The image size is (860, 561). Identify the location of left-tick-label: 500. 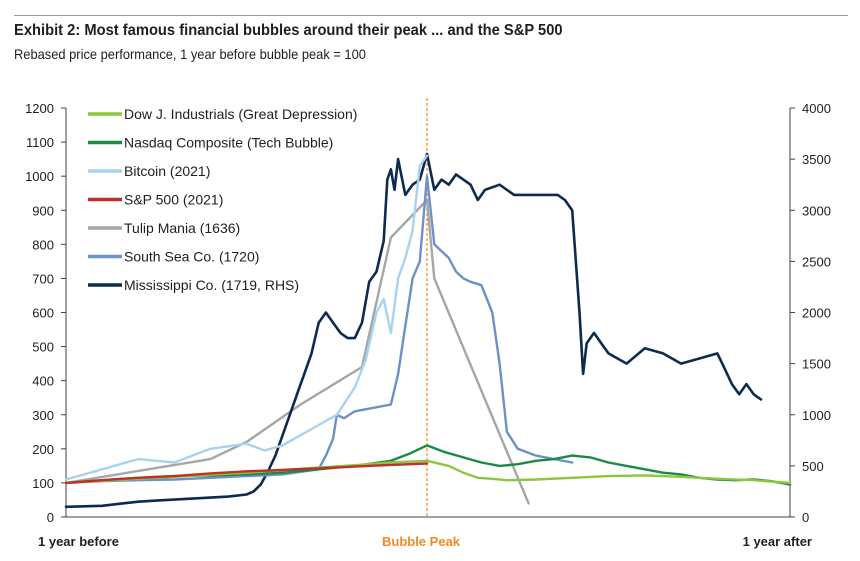
(43, 347).